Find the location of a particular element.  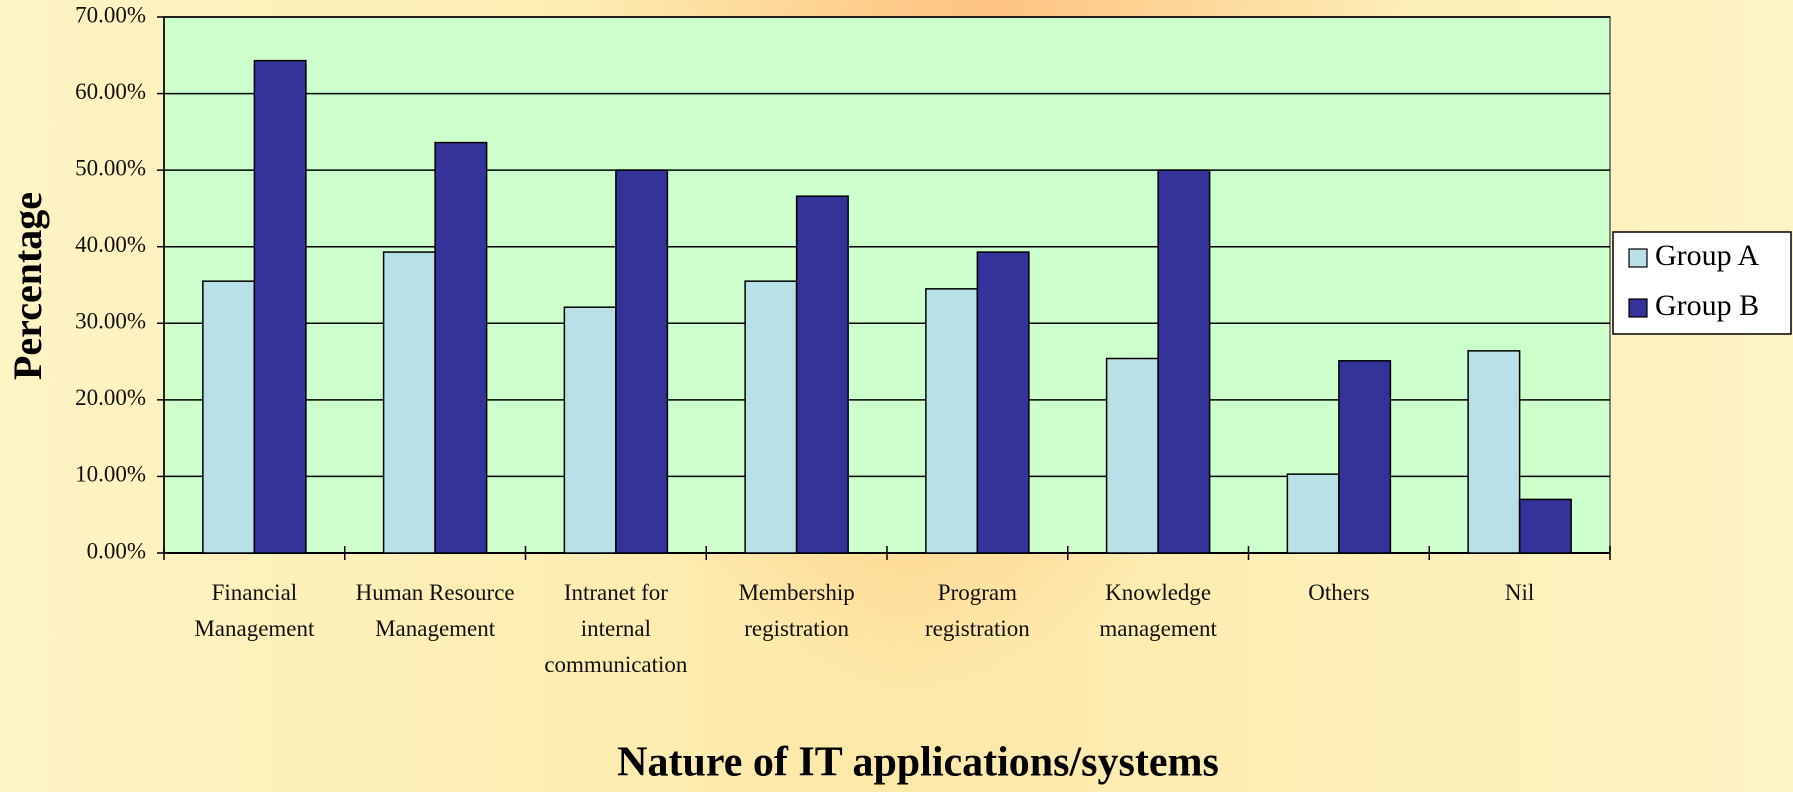

x-axis-title: Nature of IT applications/systems is located at coordinates (918, 763).